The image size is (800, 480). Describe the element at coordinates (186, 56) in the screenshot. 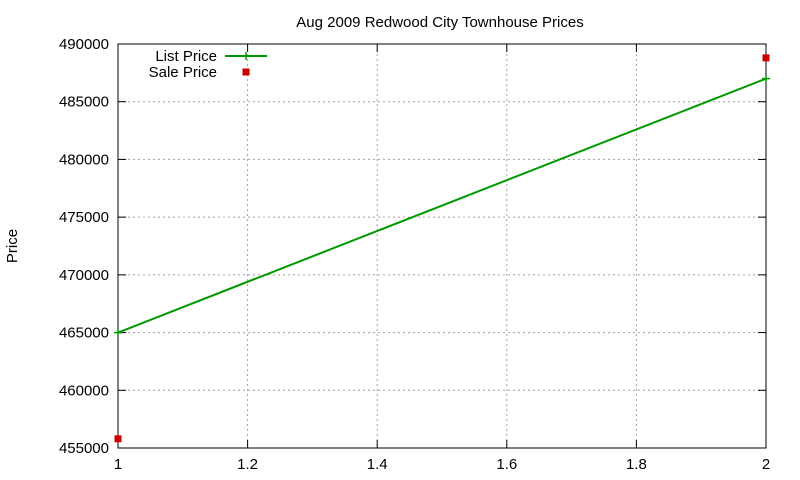

I see `legend-label: List Price` at that location.